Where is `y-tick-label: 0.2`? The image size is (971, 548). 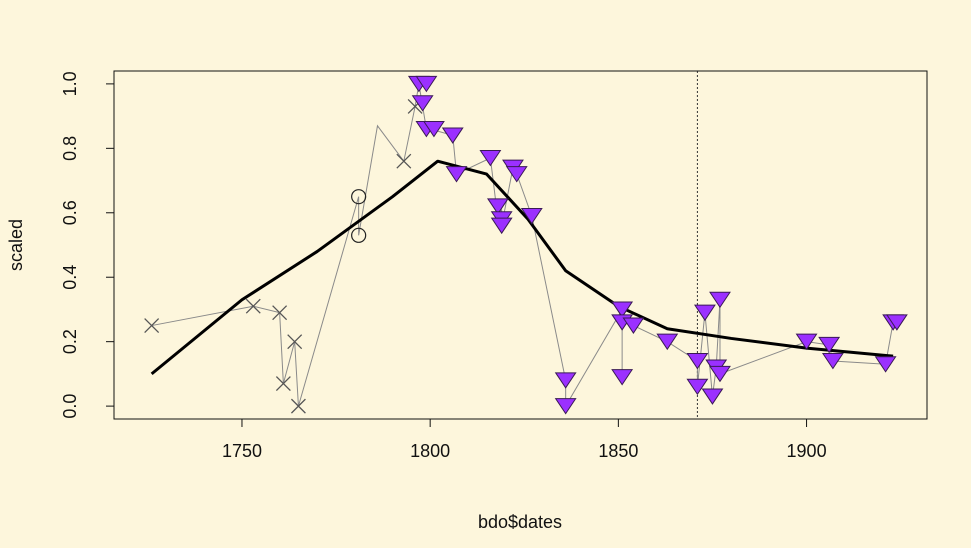
y-tick-label: 0.2 is located at coordinates (70, 341).